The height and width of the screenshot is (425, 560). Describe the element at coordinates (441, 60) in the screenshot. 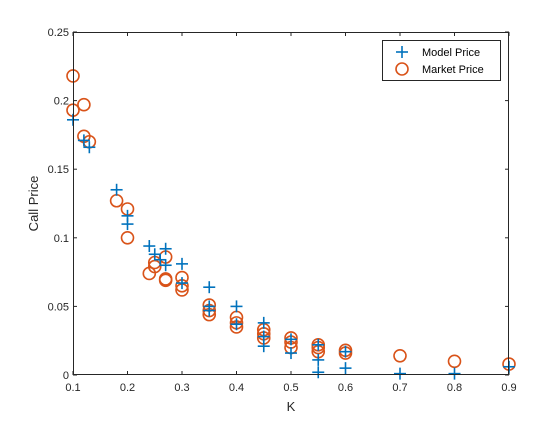

I see `legend: Model Price Market Price` at that location.